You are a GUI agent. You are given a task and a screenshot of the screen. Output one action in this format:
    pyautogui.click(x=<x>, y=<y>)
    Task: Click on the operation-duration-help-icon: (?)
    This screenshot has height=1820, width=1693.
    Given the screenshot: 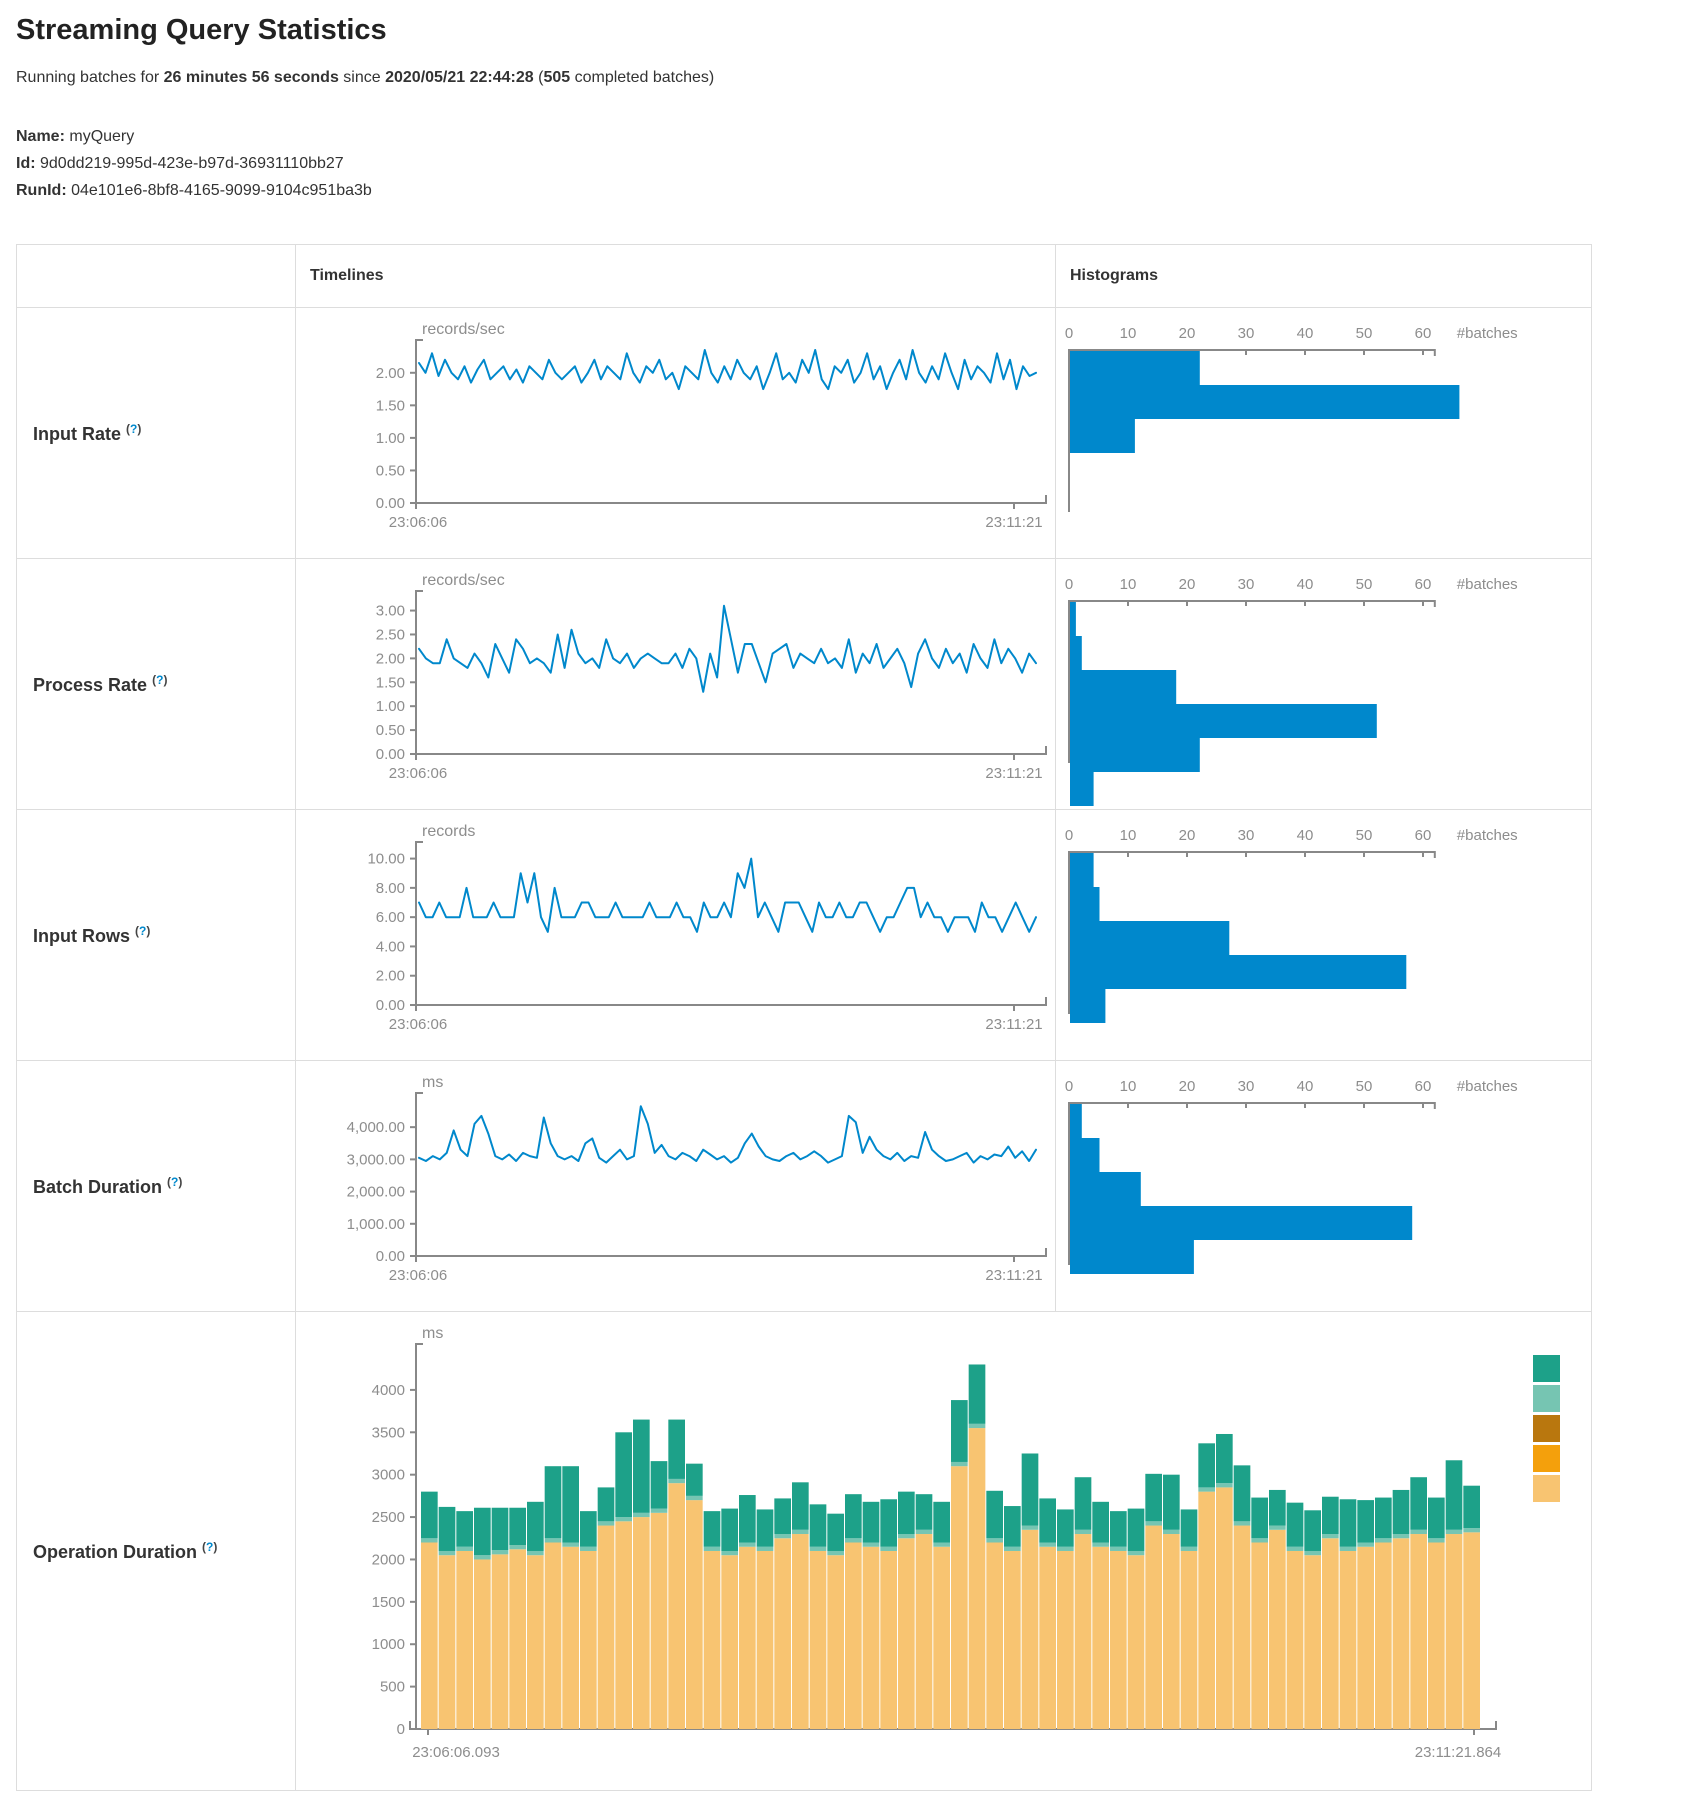 What is the action you would take?
    pyautogui.click(x=210, y=1546)
    